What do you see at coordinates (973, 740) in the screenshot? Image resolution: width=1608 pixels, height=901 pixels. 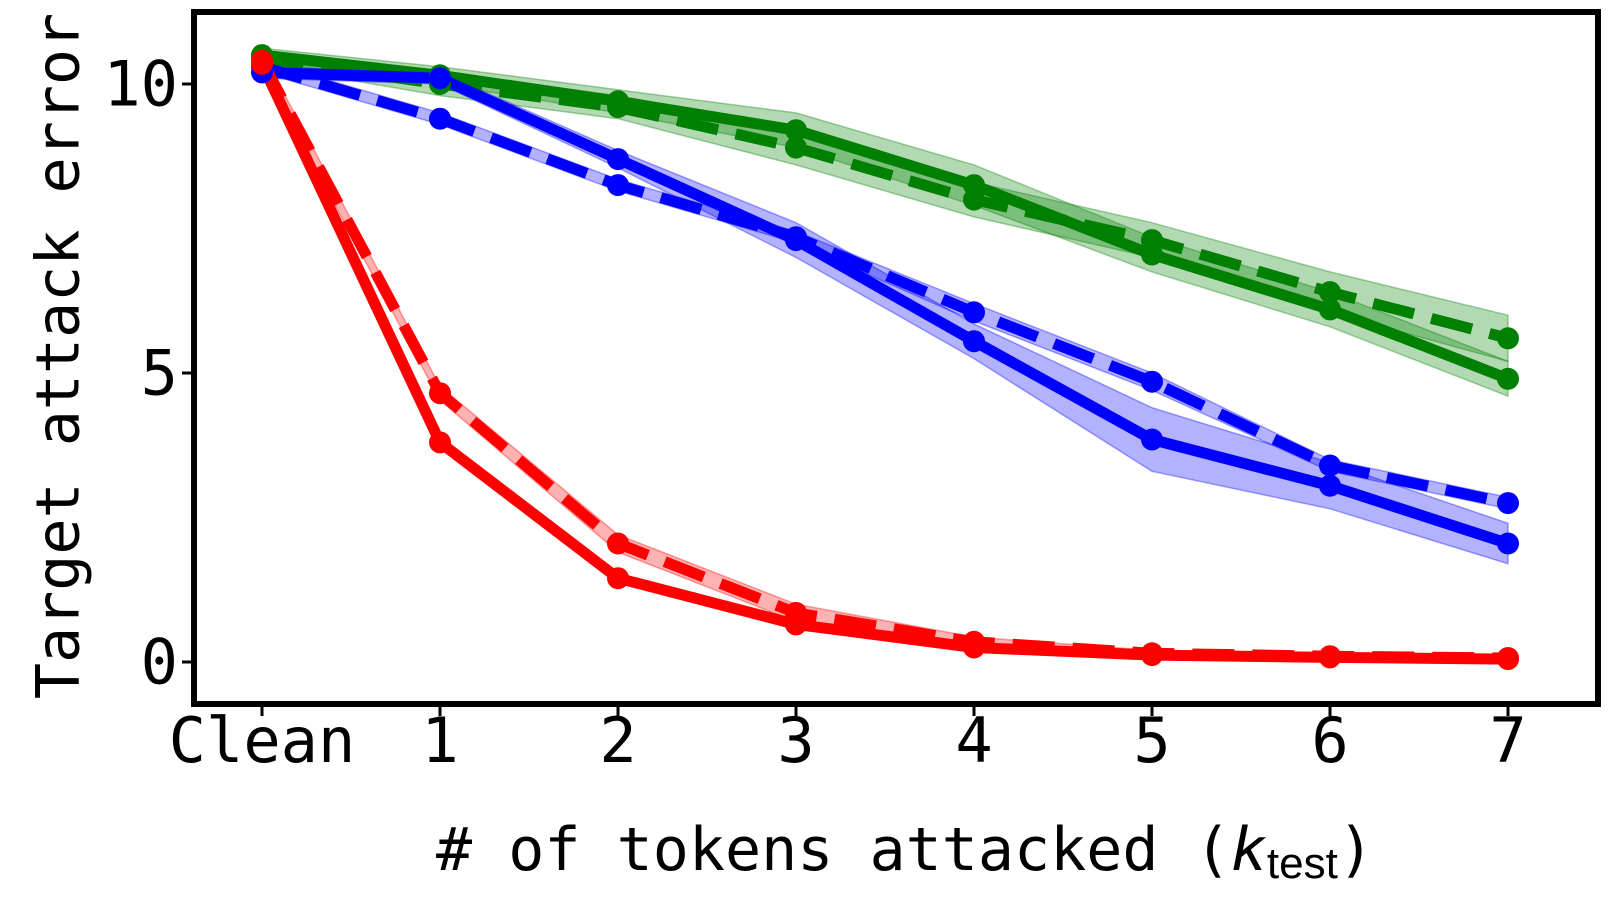 I see `x-tick-label-4: 4` at bounding box center [973, 740].